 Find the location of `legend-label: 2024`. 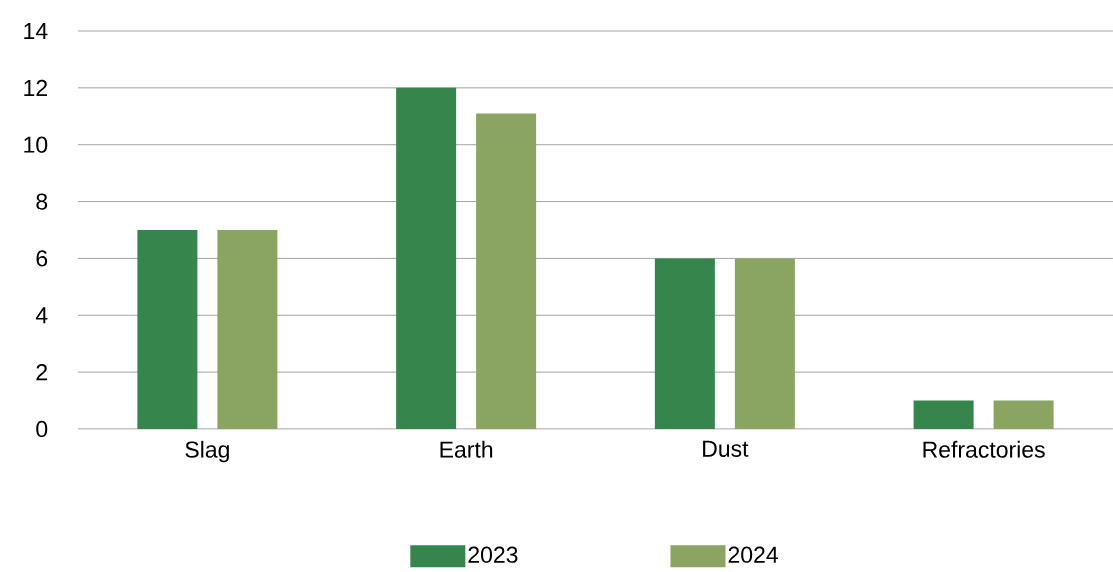

legend-label: 2024 is located at coordinates (753, 554).